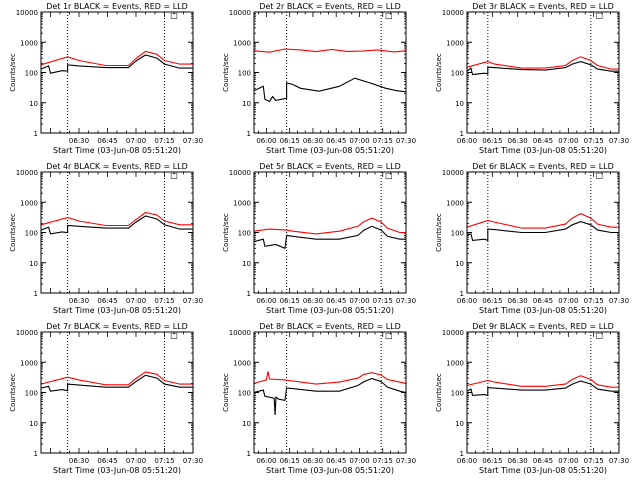 The image size is (640, 480). I want to click on panel-title: Det 5r BLACK = Events, RED = LLD, so click(330, 166).